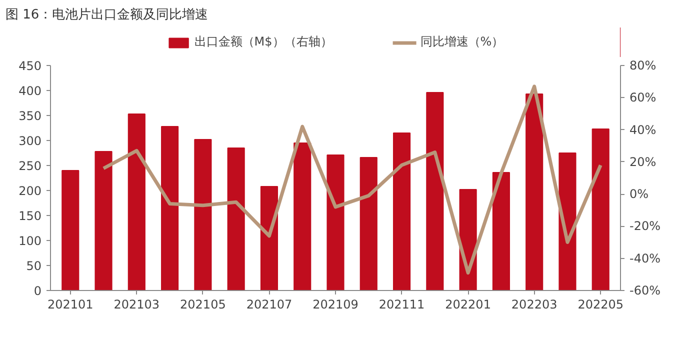 The height and width of the screenshot is (338, 696). Describe the element at coordinates (534, 305) in the screenshot. I see `x-tick-label: 202203` at that location.